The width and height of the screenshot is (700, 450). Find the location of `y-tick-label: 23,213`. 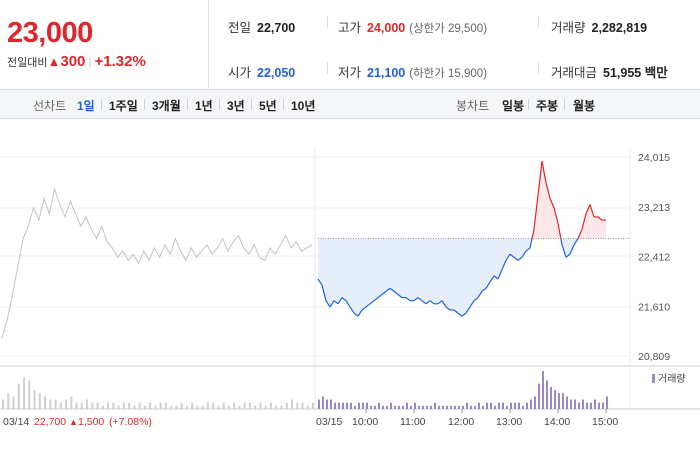

y-tick-label: 23,213 is located at coordinates (654, 208).